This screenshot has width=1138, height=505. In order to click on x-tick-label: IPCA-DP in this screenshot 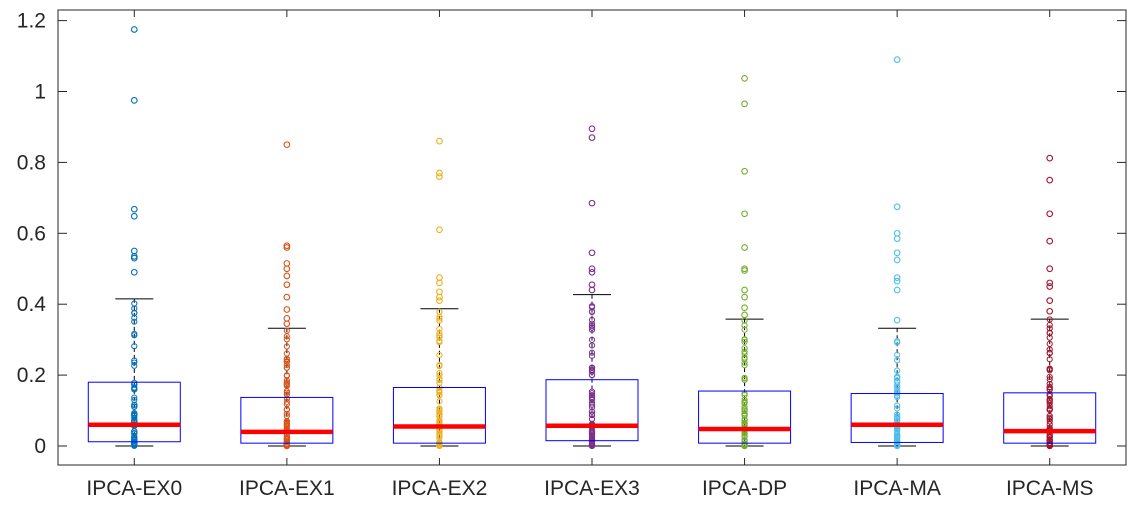, I will do `click(744, 488)`.